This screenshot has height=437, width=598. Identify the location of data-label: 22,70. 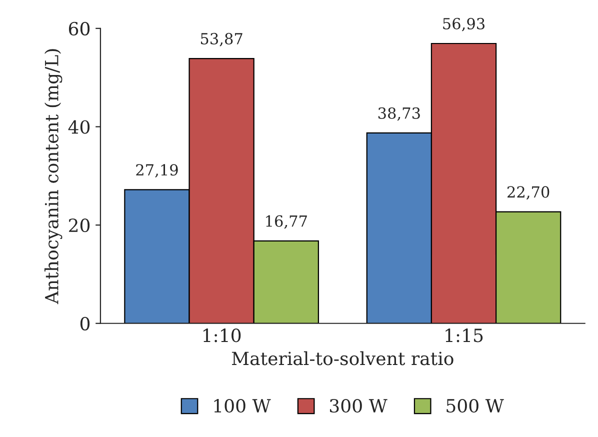
(529, 193).